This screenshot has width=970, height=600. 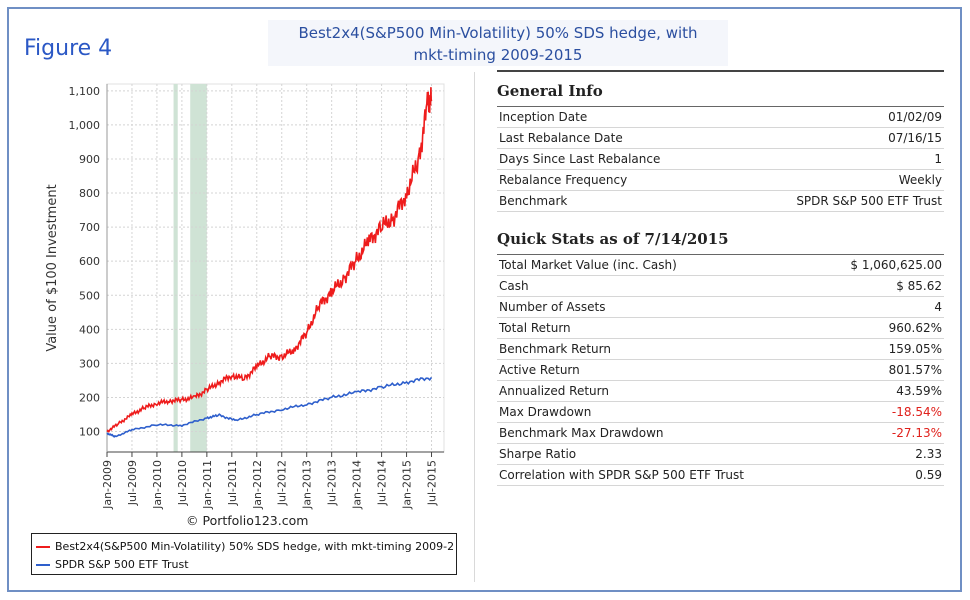 I want to click on table-row: Sharpe Ratio 2.33, so click(x=720, y=454).